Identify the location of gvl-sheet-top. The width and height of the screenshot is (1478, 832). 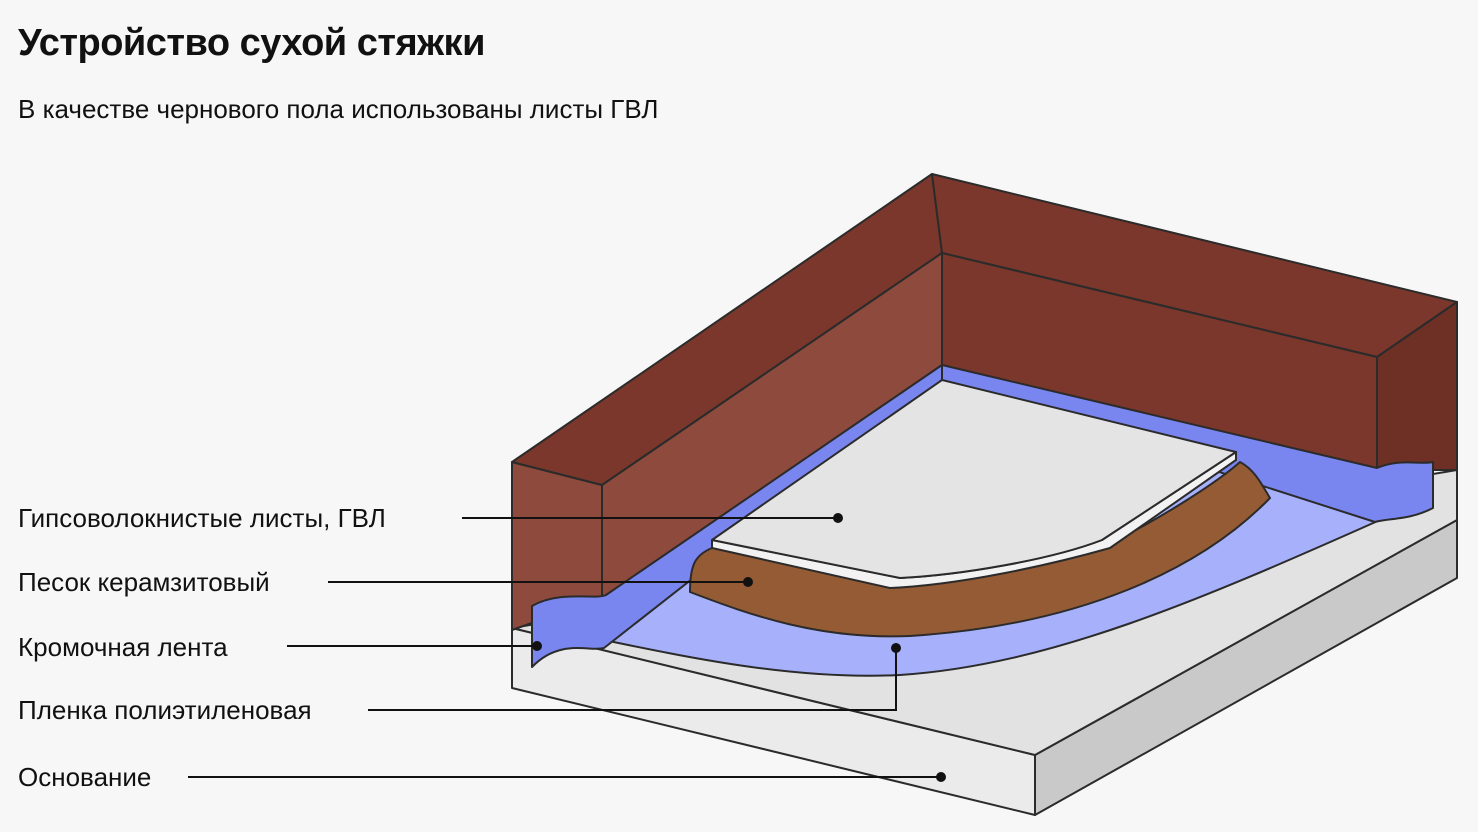
(974, 479).